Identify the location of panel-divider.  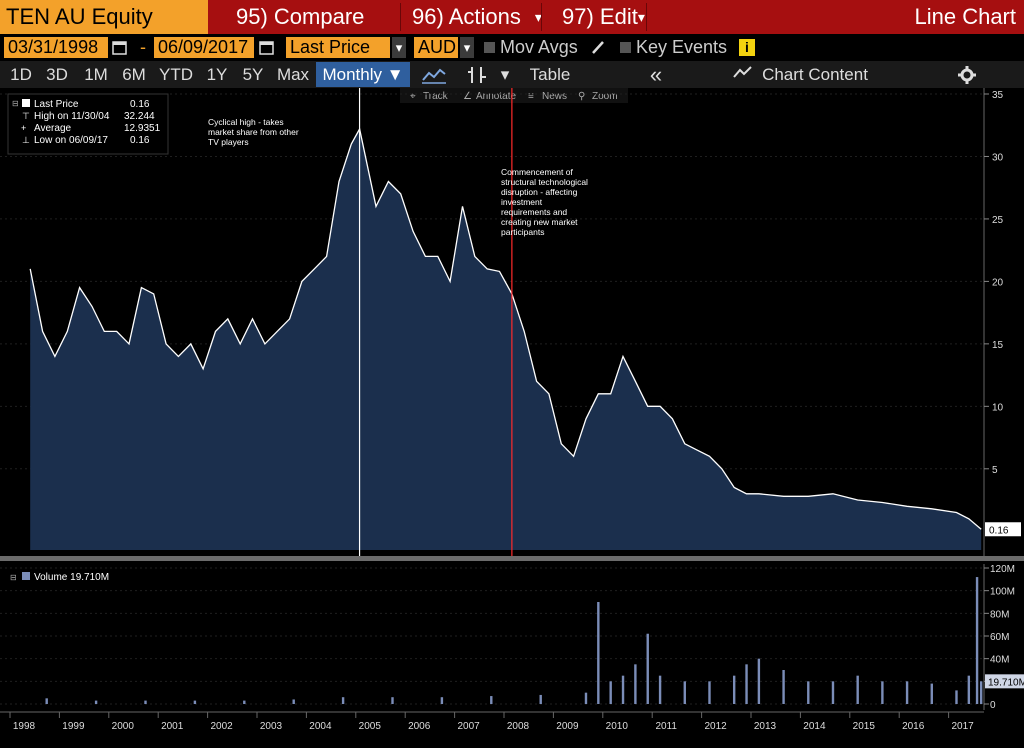
(512, 558).